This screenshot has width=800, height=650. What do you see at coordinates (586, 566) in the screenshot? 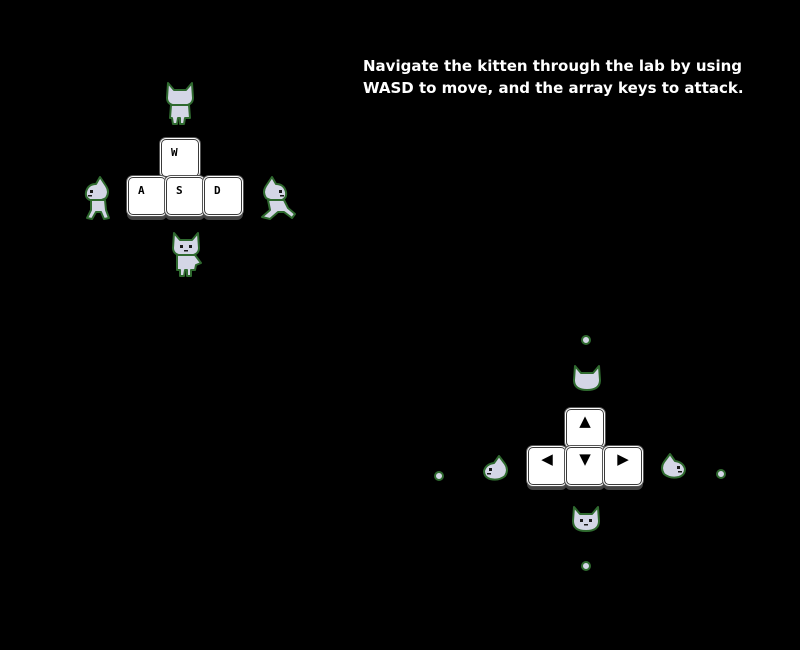
I see `projectile-down-dot` at bounding box center [586, 566].